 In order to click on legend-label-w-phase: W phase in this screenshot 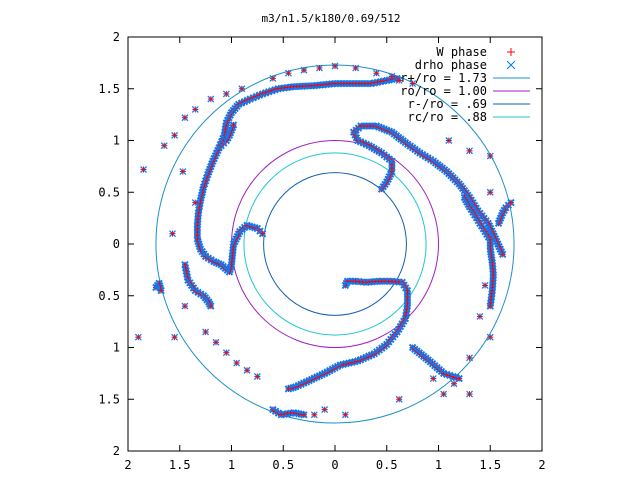, I will do `click(461, 52)`.